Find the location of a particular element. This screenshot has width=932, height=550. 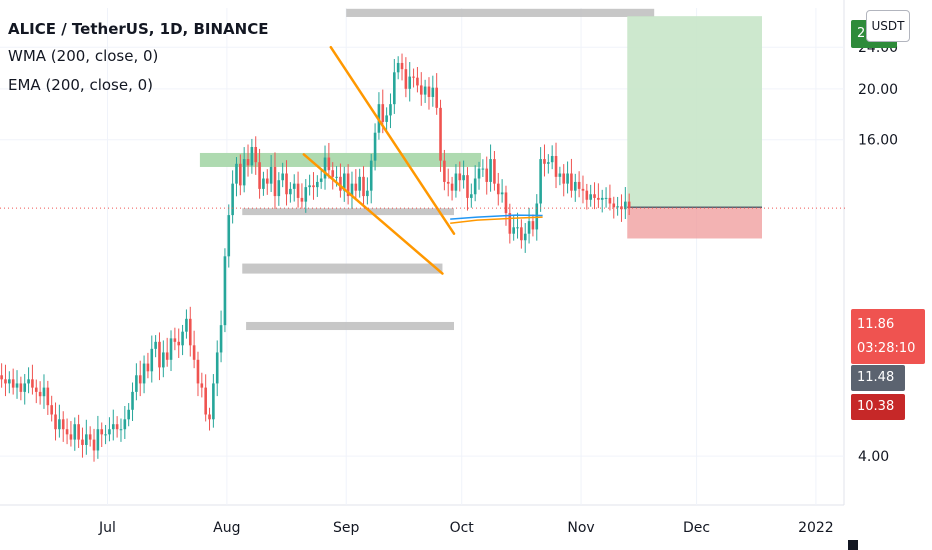

bar-countdown: 03:28:10 is located at coordinates (886, 348).